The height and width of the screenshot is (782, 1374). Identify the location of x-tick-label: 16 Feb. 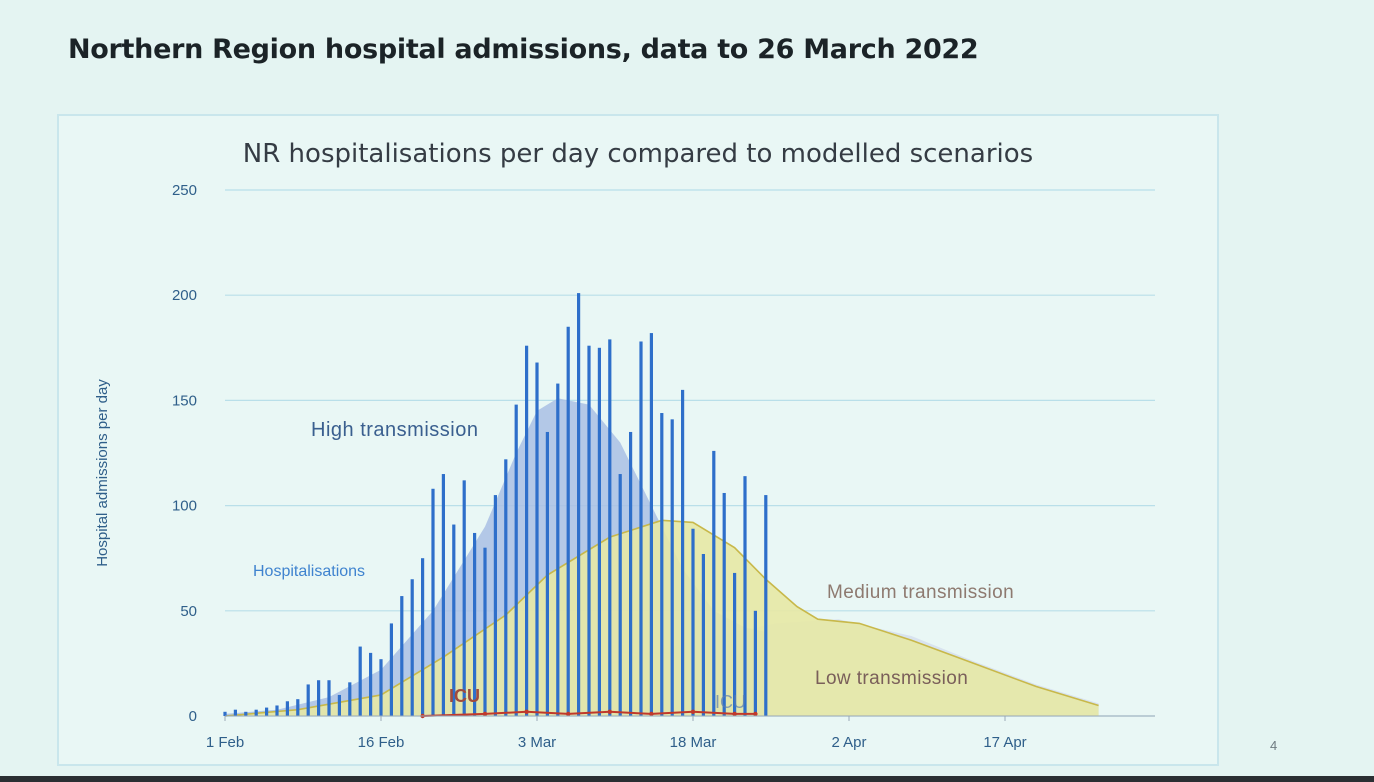
(381, 742).